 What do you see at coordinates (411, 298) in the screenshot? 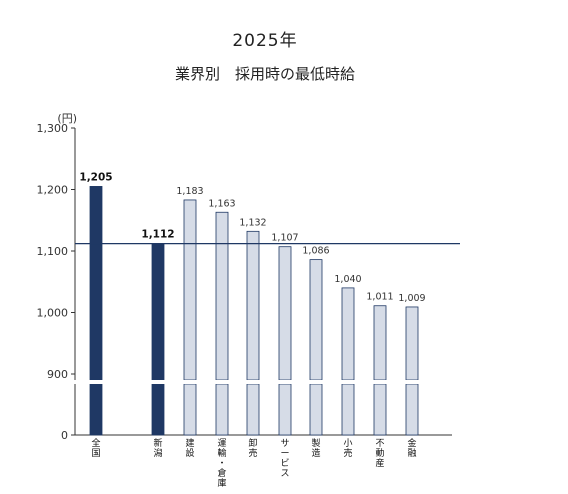
I see `data-label: 1,009` at bounding box center [411, 298].